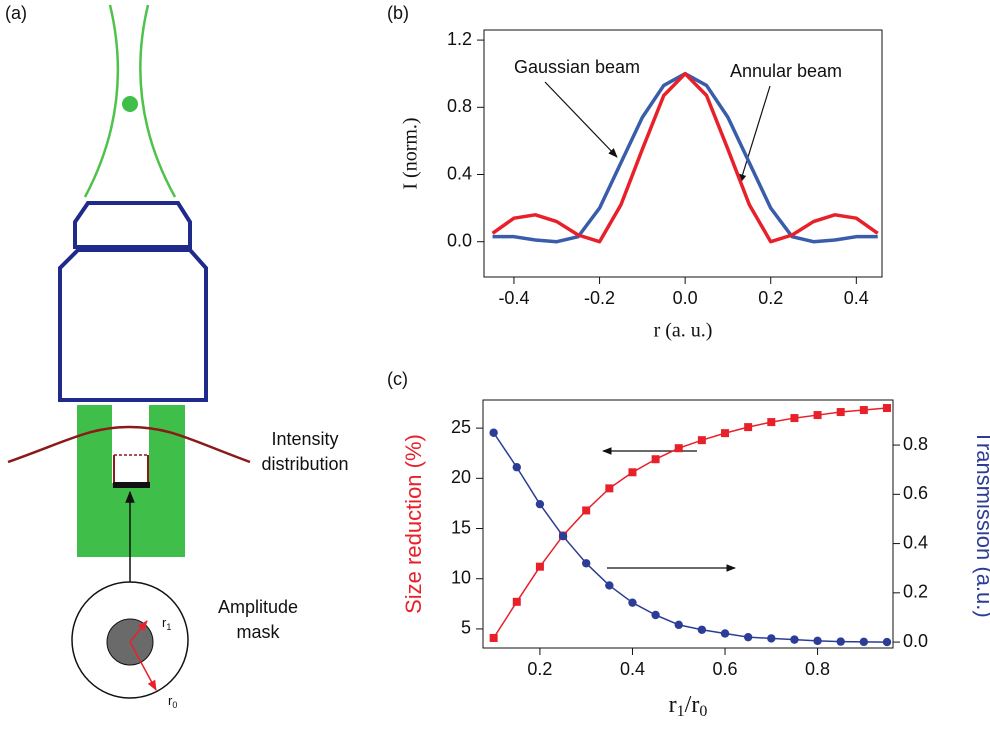  I want to click on x-axis-label: r1/r0, so click(688, 706).